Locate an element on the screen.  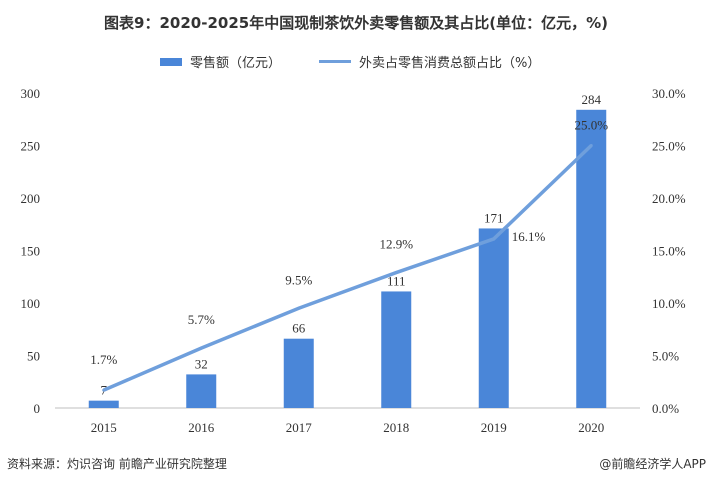
right-tick-label: 5.0% is located at coordinates (665, 356).